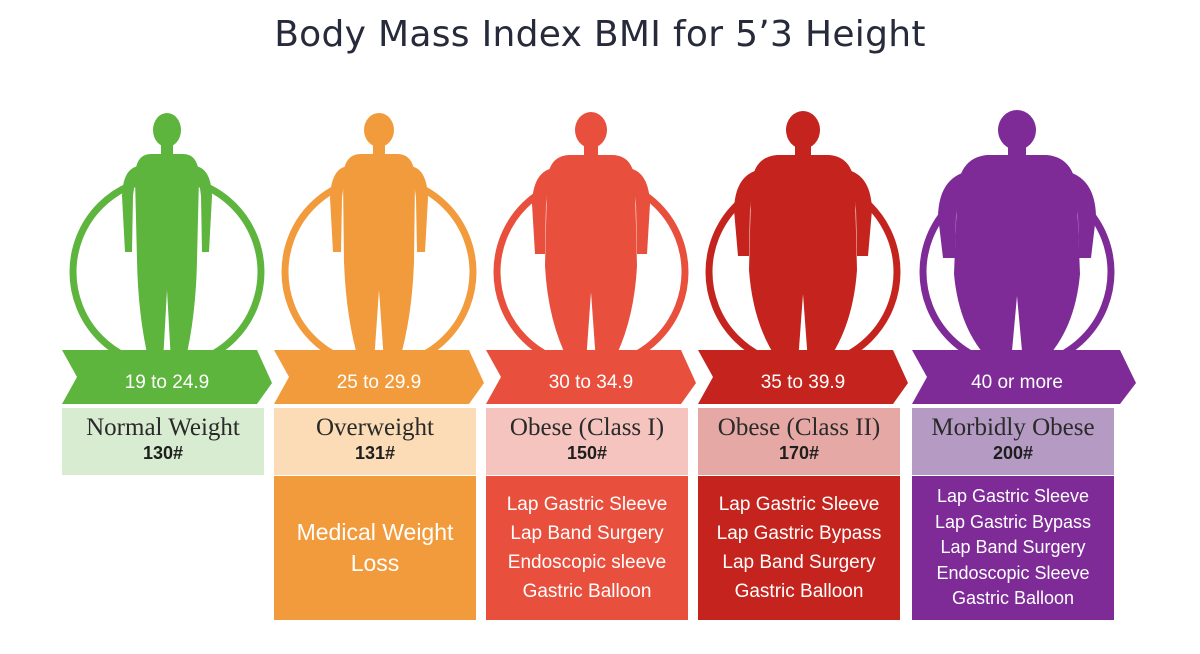  What do you see at coordinates (163, 453) in the screenshot?
I see `category-weight: 130#` at bounding box center [163, 453].